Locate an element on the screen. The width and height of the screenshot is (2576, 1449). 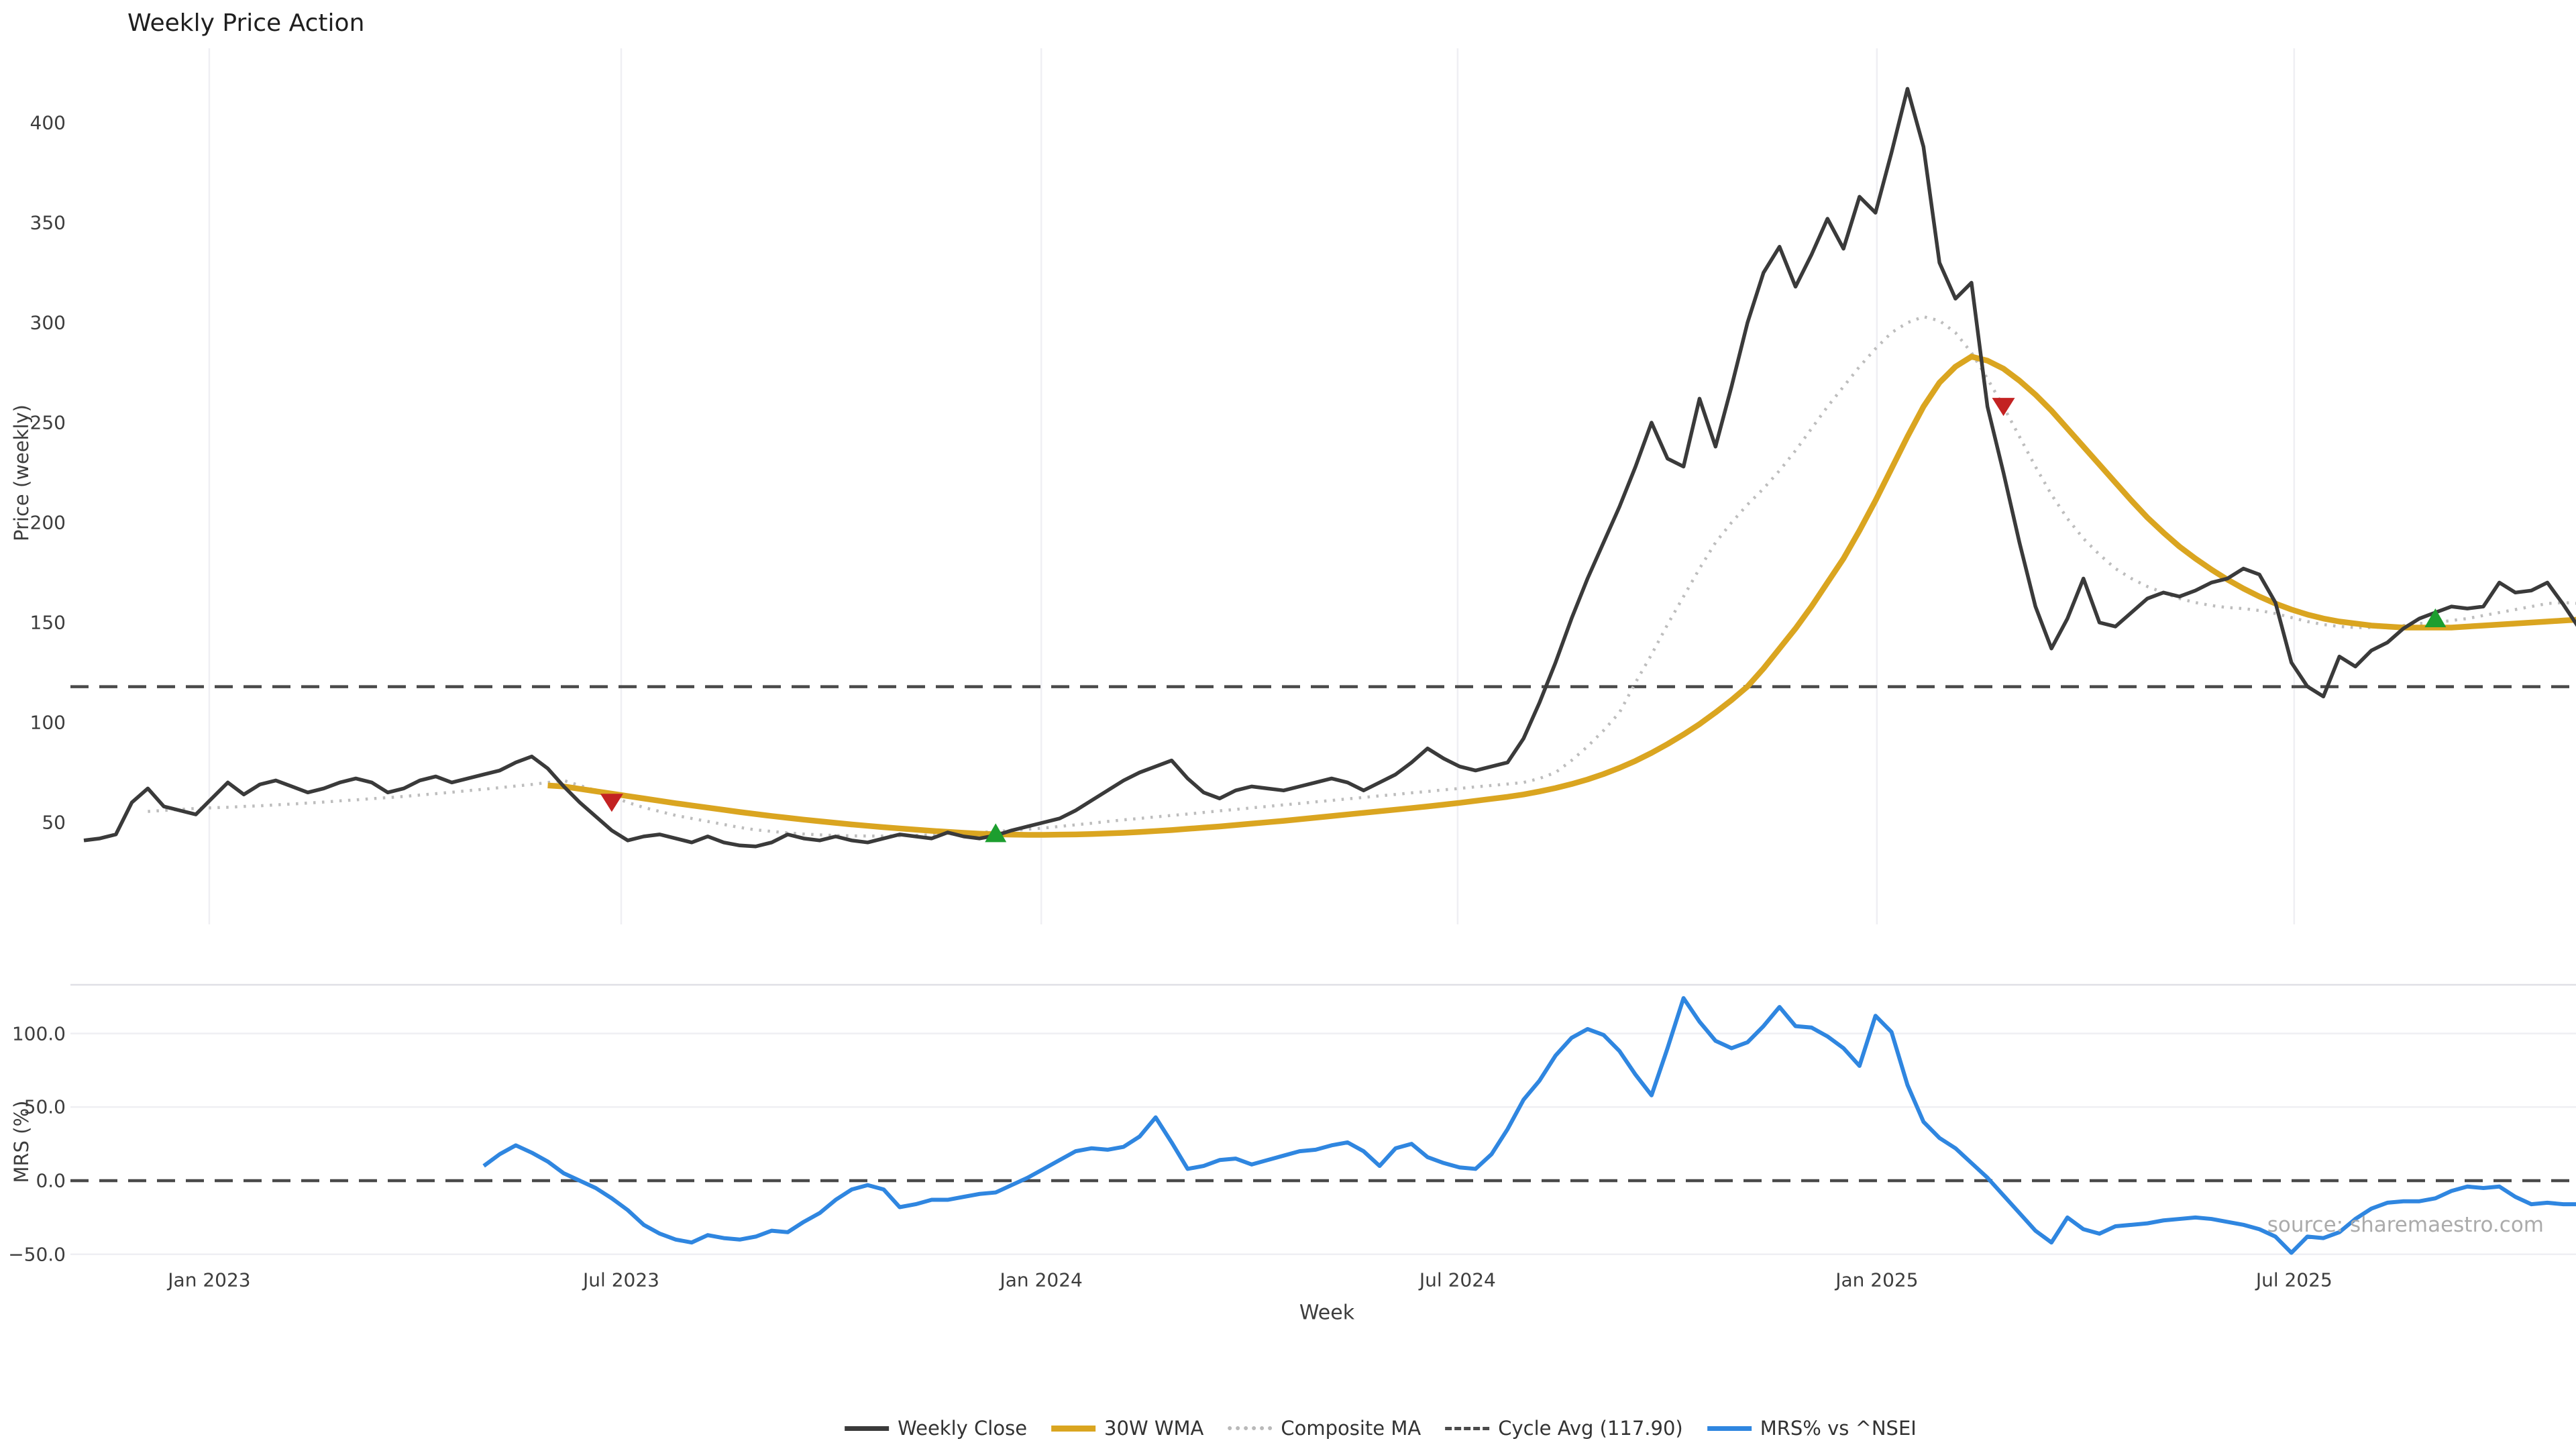
legend-label: 30W WMA is located at coordinates (1154, 1428).